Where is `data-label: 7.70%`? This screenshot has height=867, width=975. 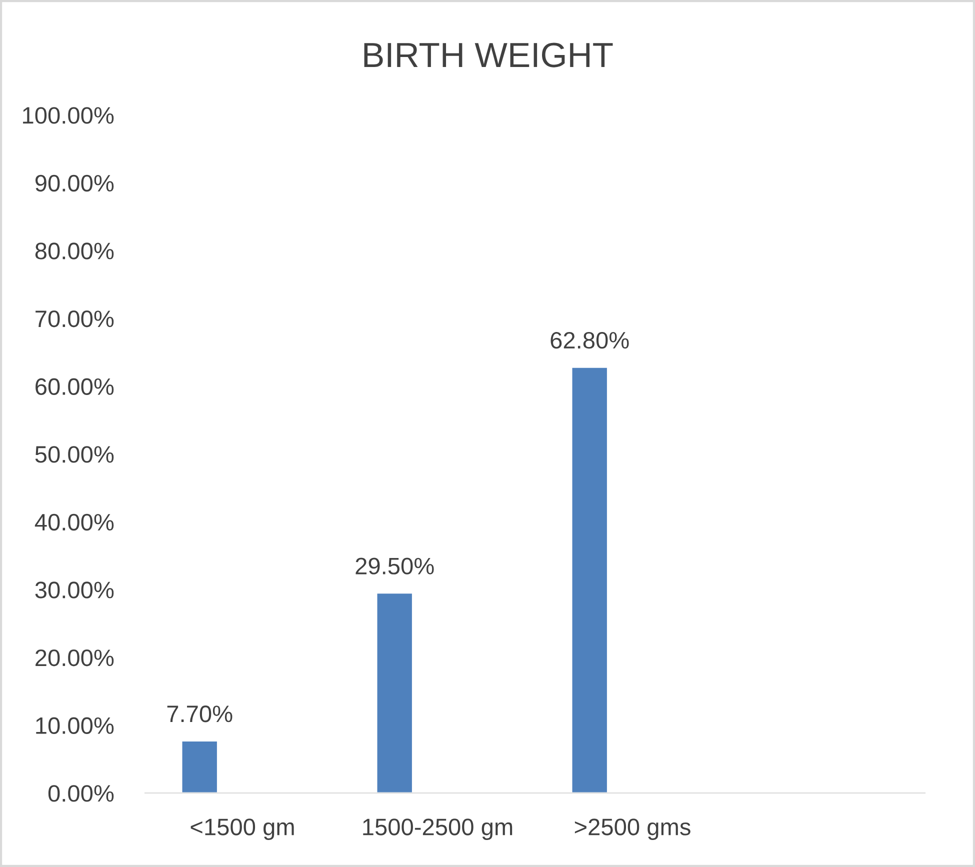 data-label: 7.70% is located at coordinates (199, 714).